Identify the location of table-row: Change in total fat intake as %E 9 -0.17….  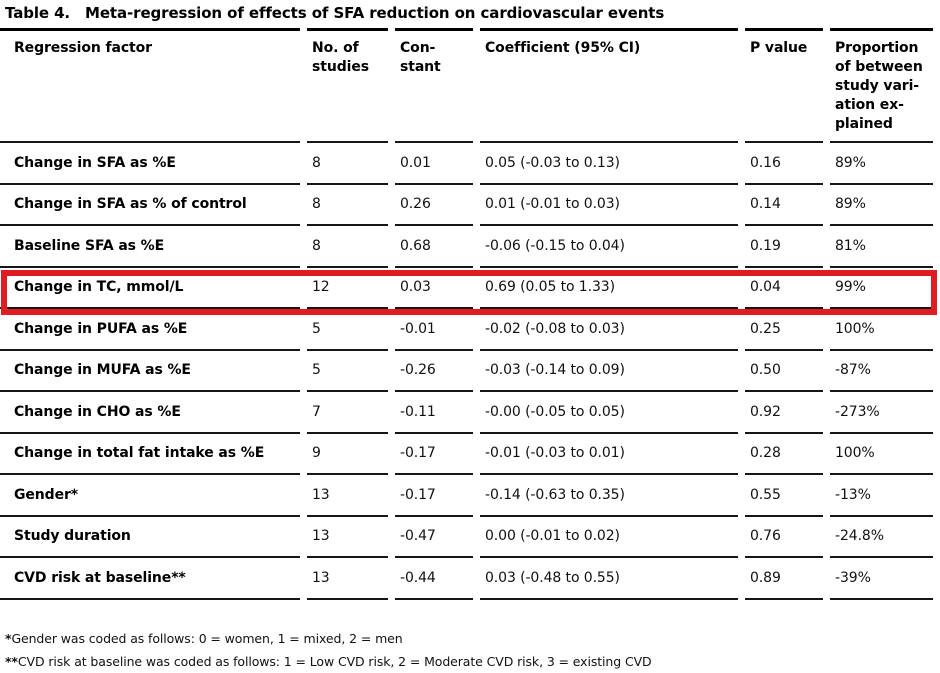
(466, 454).